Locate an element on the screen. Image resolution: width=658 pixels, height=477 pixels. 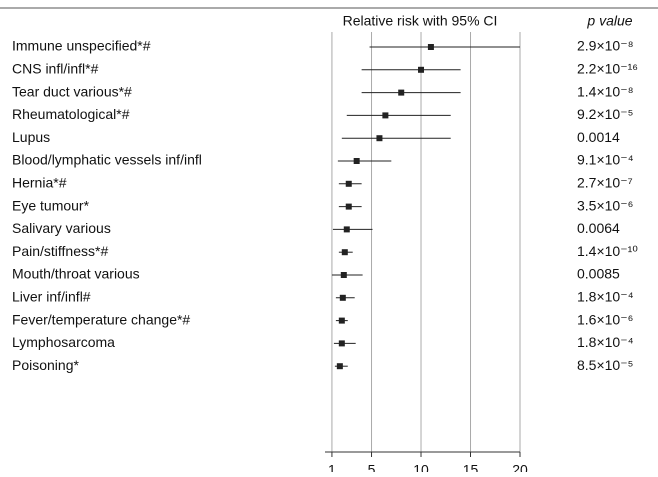
p-value: 2.2×10⁻¹⁶ is located at coordinates (607, 69).